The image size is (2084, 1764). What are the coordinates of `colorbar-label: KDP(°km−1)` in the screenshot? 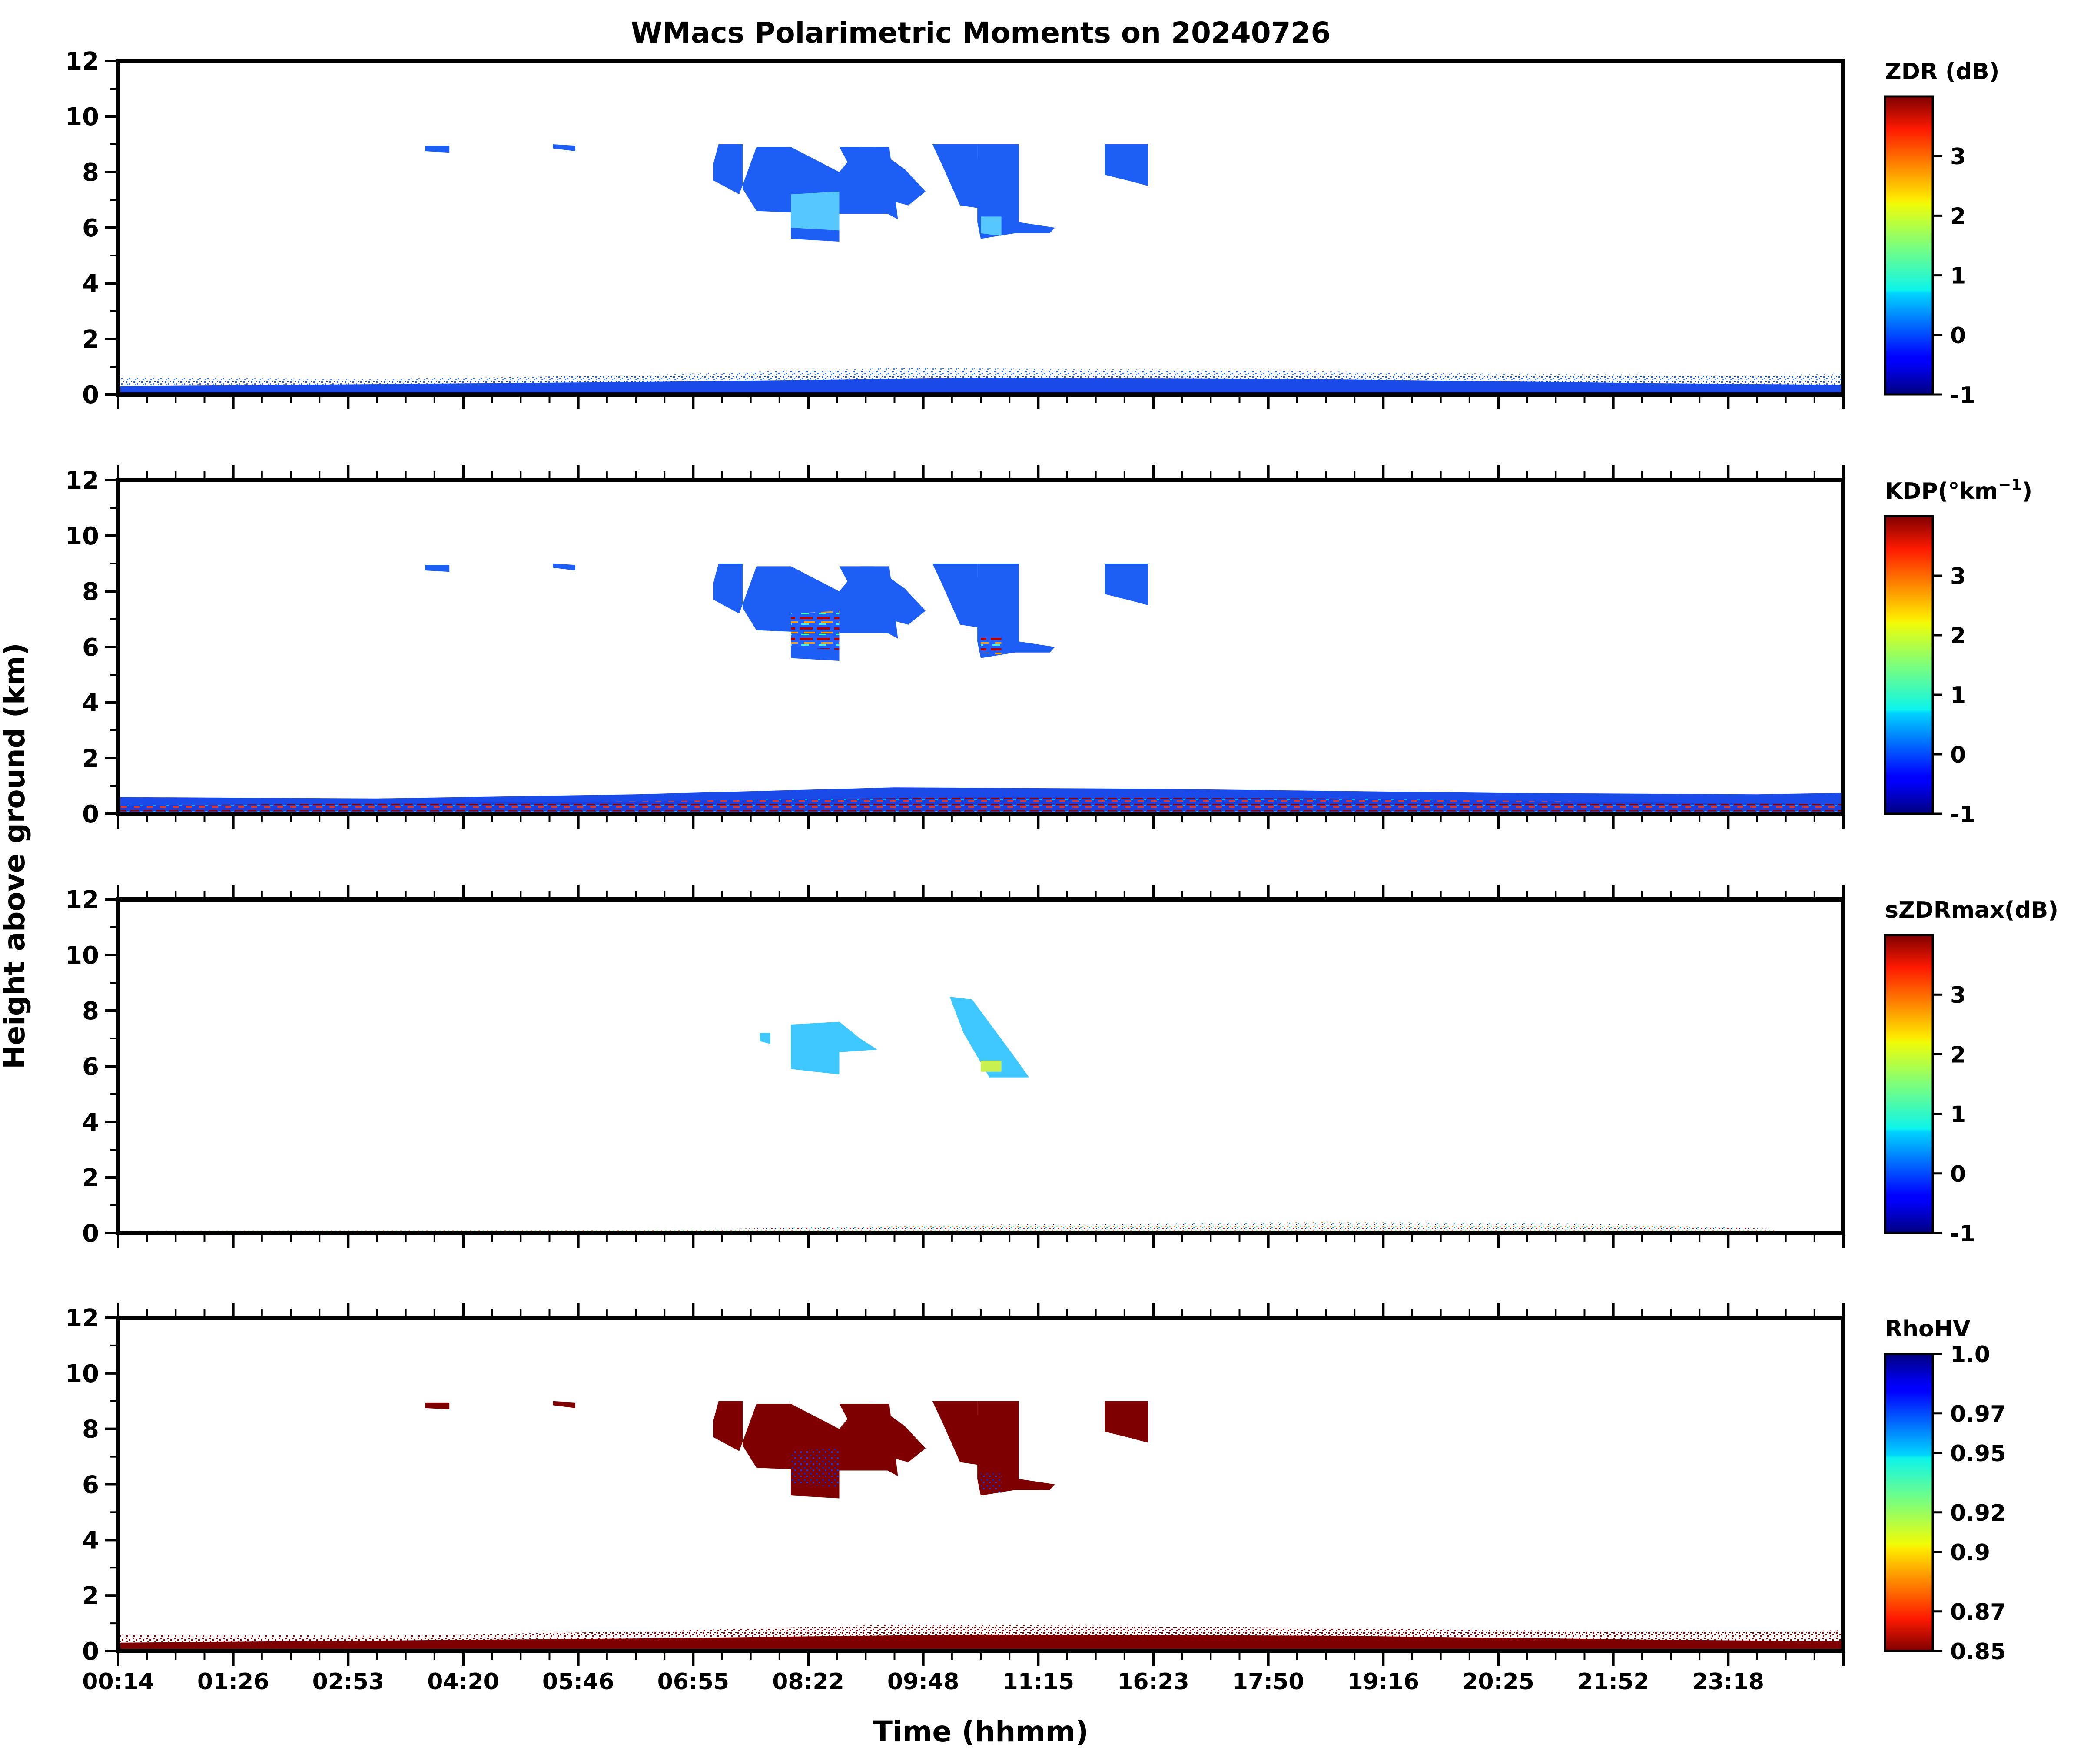 It's located at (1958, 490).